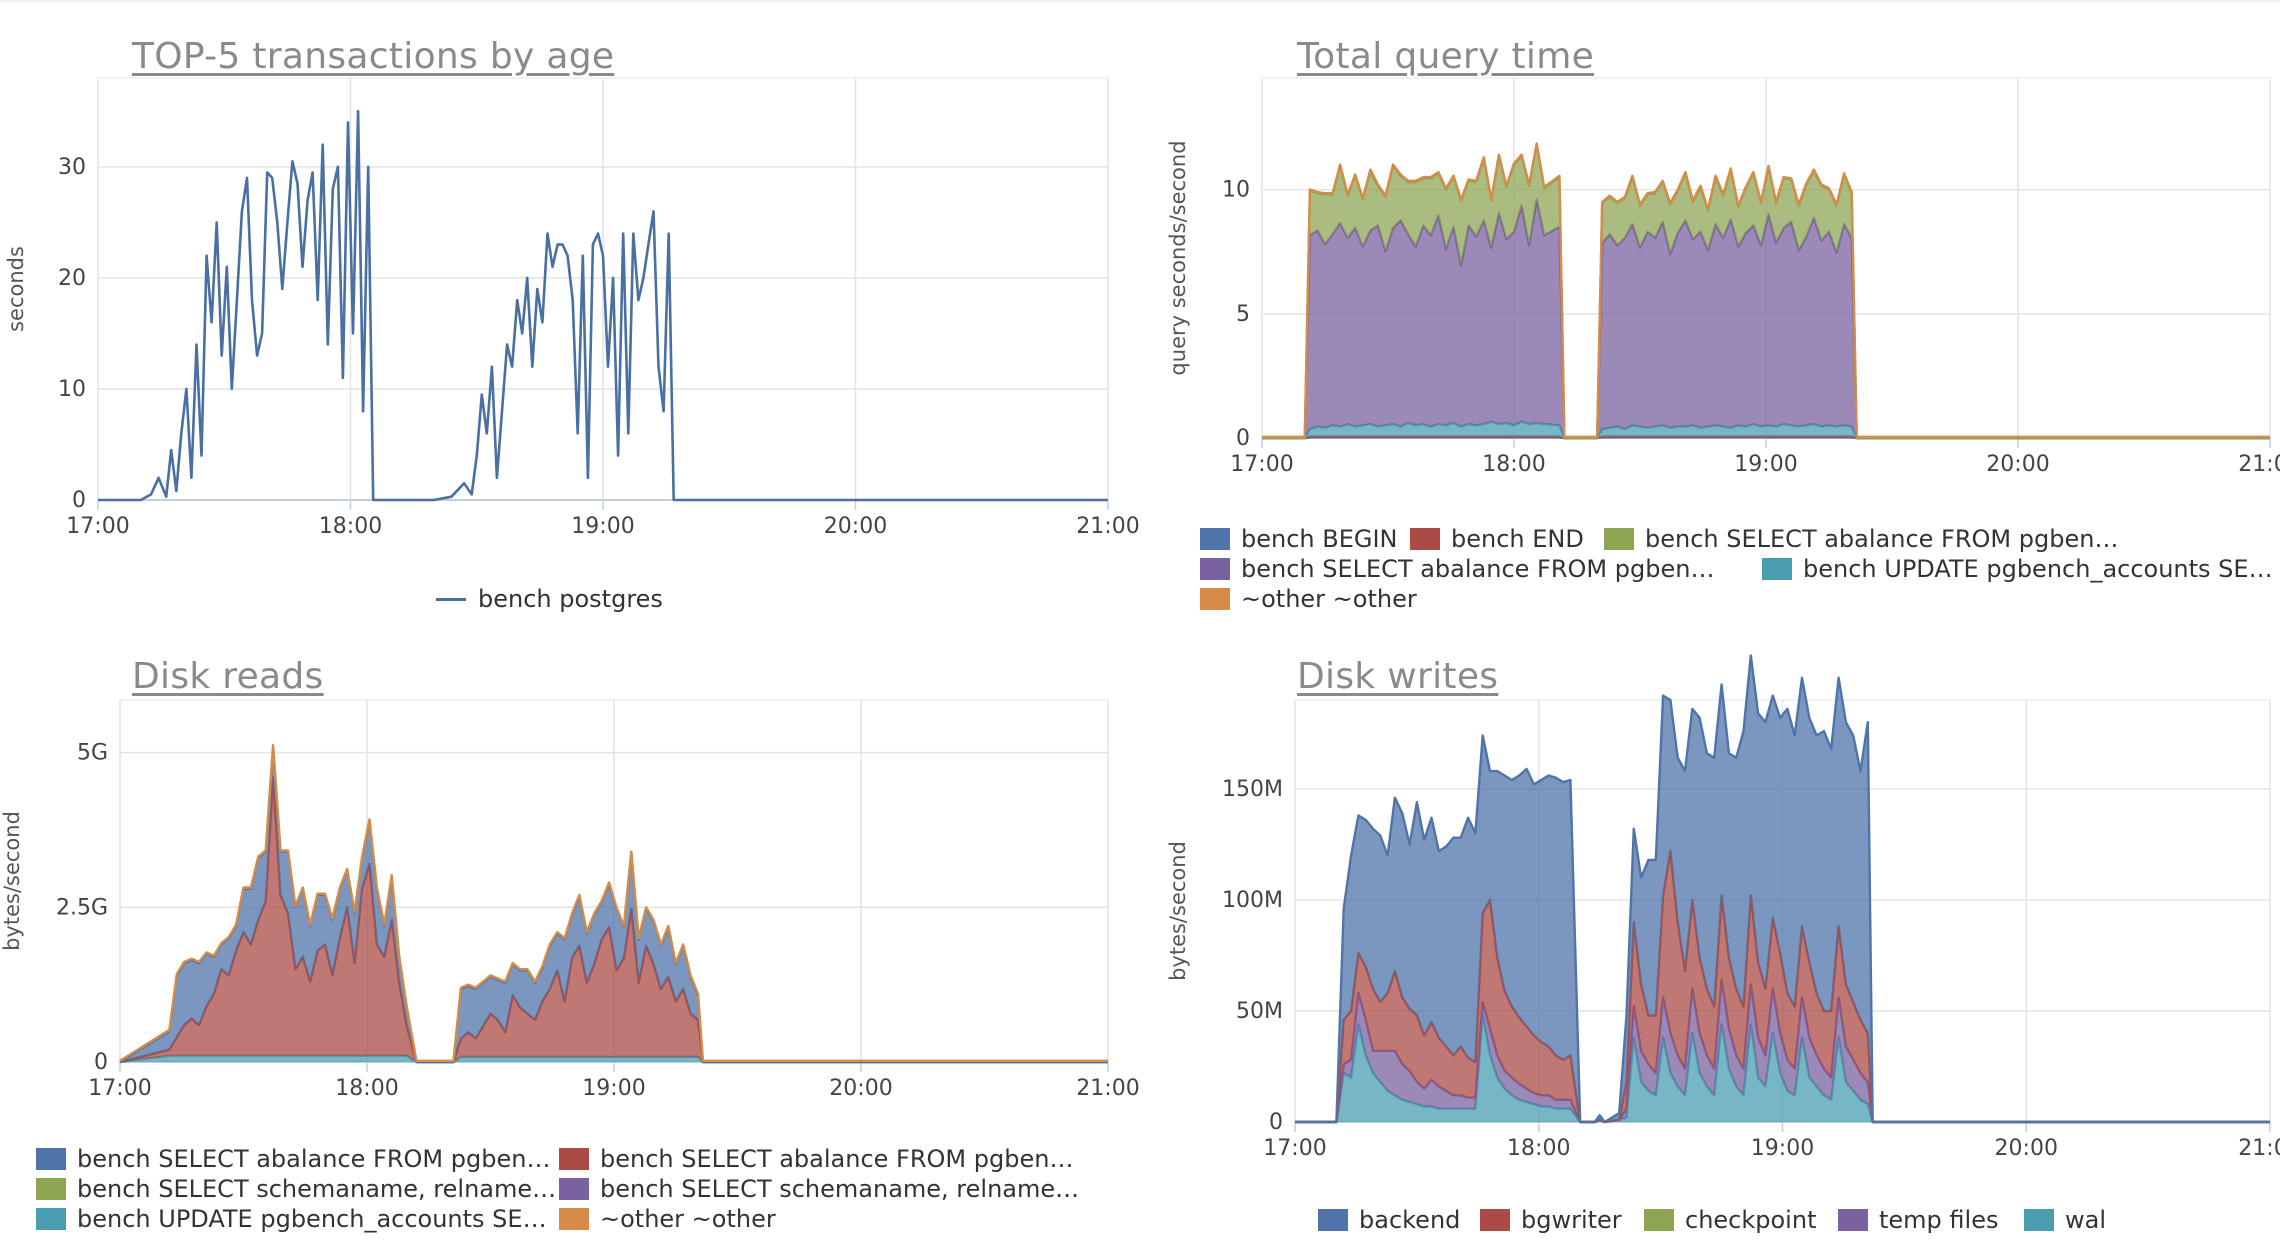 This screenshot has height=1240, width=2280. What do you see at coordinates (1252, 789) in the screenshot?
I see `y-tick-label: 150M` at bounding box center [1252, 789].